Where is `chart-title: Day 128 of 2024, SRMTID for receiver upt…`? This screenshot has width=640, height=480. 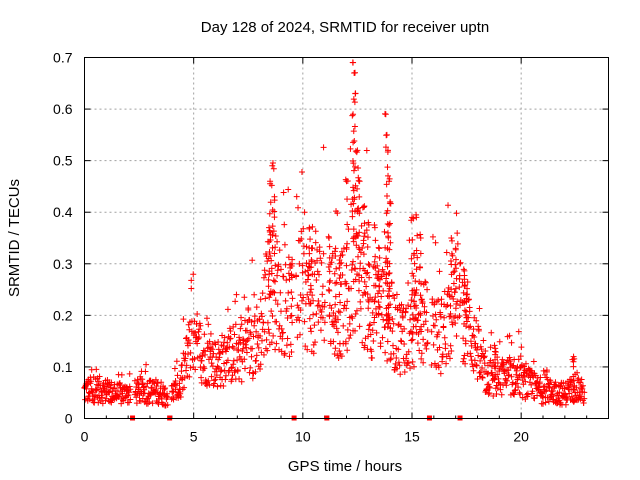
chart-title: Day 128 of 2024, SRMTID for receiver upt… is located at coordinates (345, 27).